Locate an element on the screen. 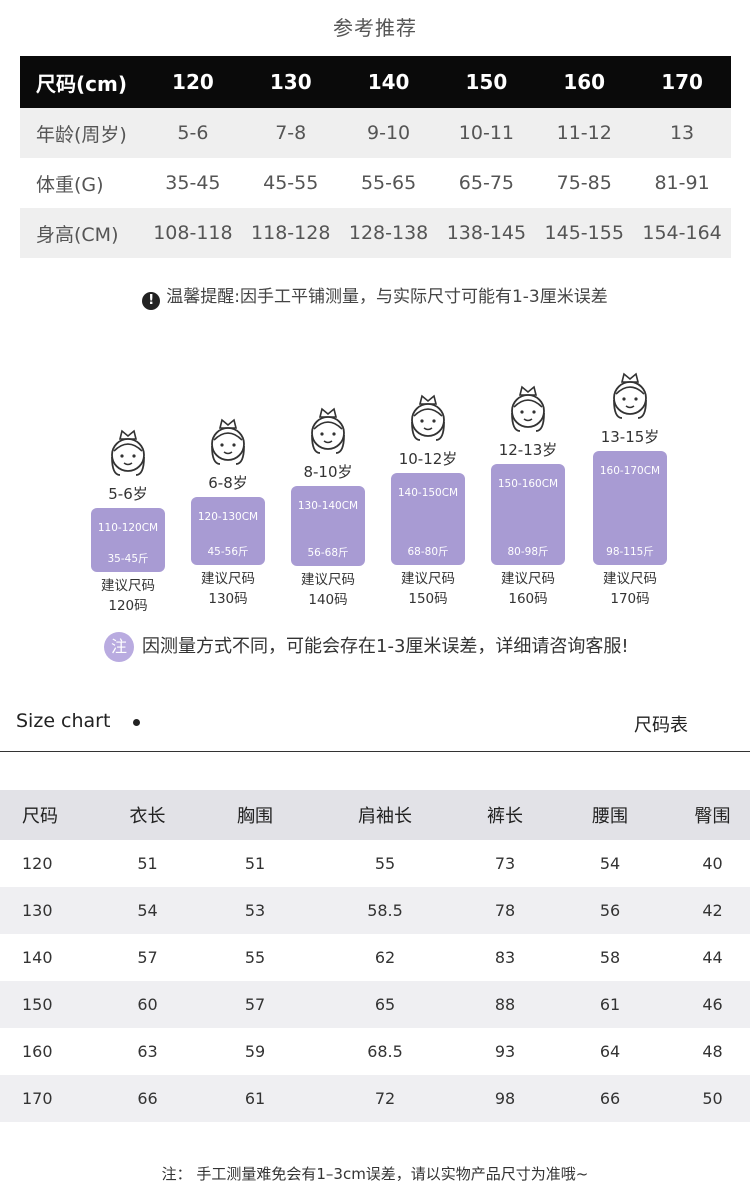 This screenshot has width=750, height=1195. table-row: 130 54 53 58.5 78 56 42 is located at coordinates (375, 910).